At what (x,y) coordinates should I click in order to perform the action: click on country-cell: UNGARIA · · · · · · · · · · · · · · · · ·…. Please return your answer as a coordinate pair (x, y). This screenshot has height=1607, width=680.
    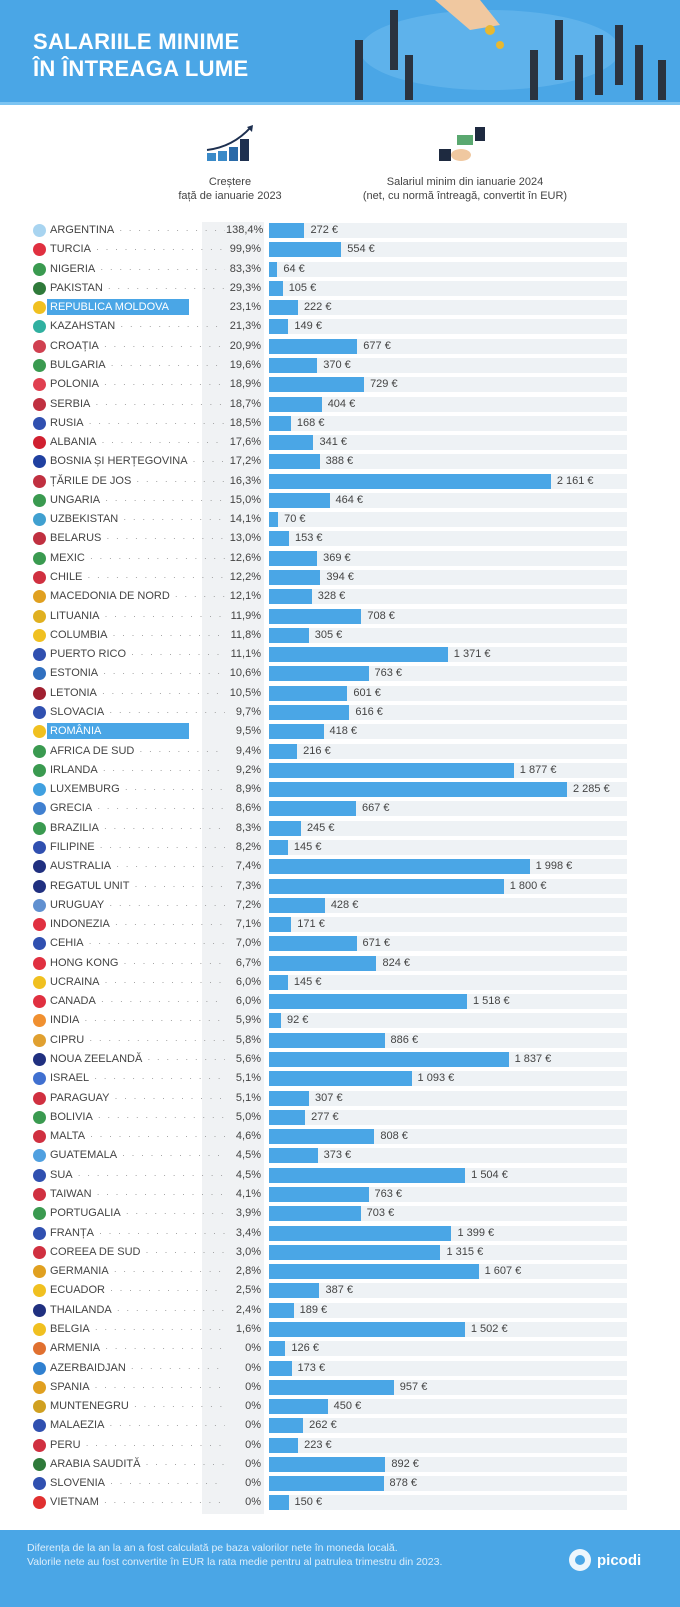
    Looking at the image, I should click on (136, 500).